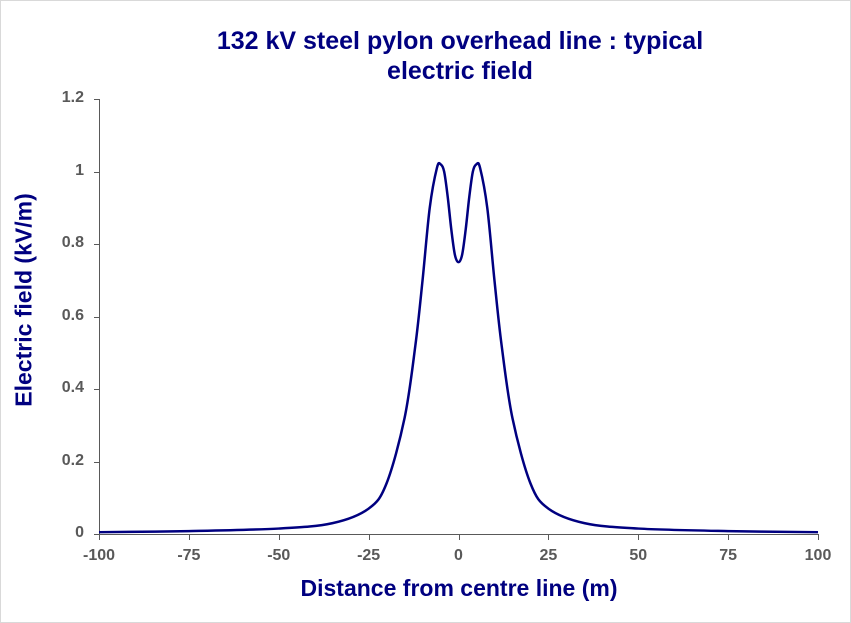 The height and width of the screenshot is (623, 851). What do you see at coordinates (79, 170) in the screenshot?
I see `y-tick-label: 1` at bounding box center [79, 170].